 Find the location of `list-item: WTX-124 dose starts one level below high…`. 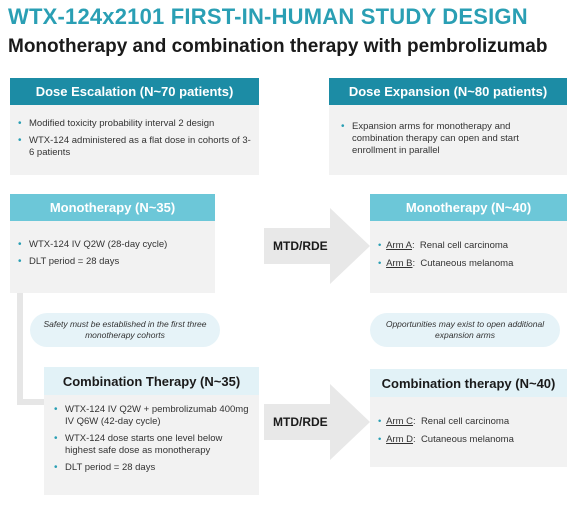

list-item: WTX-124 dose starts one level below high… is located at coordinates (151, 445).